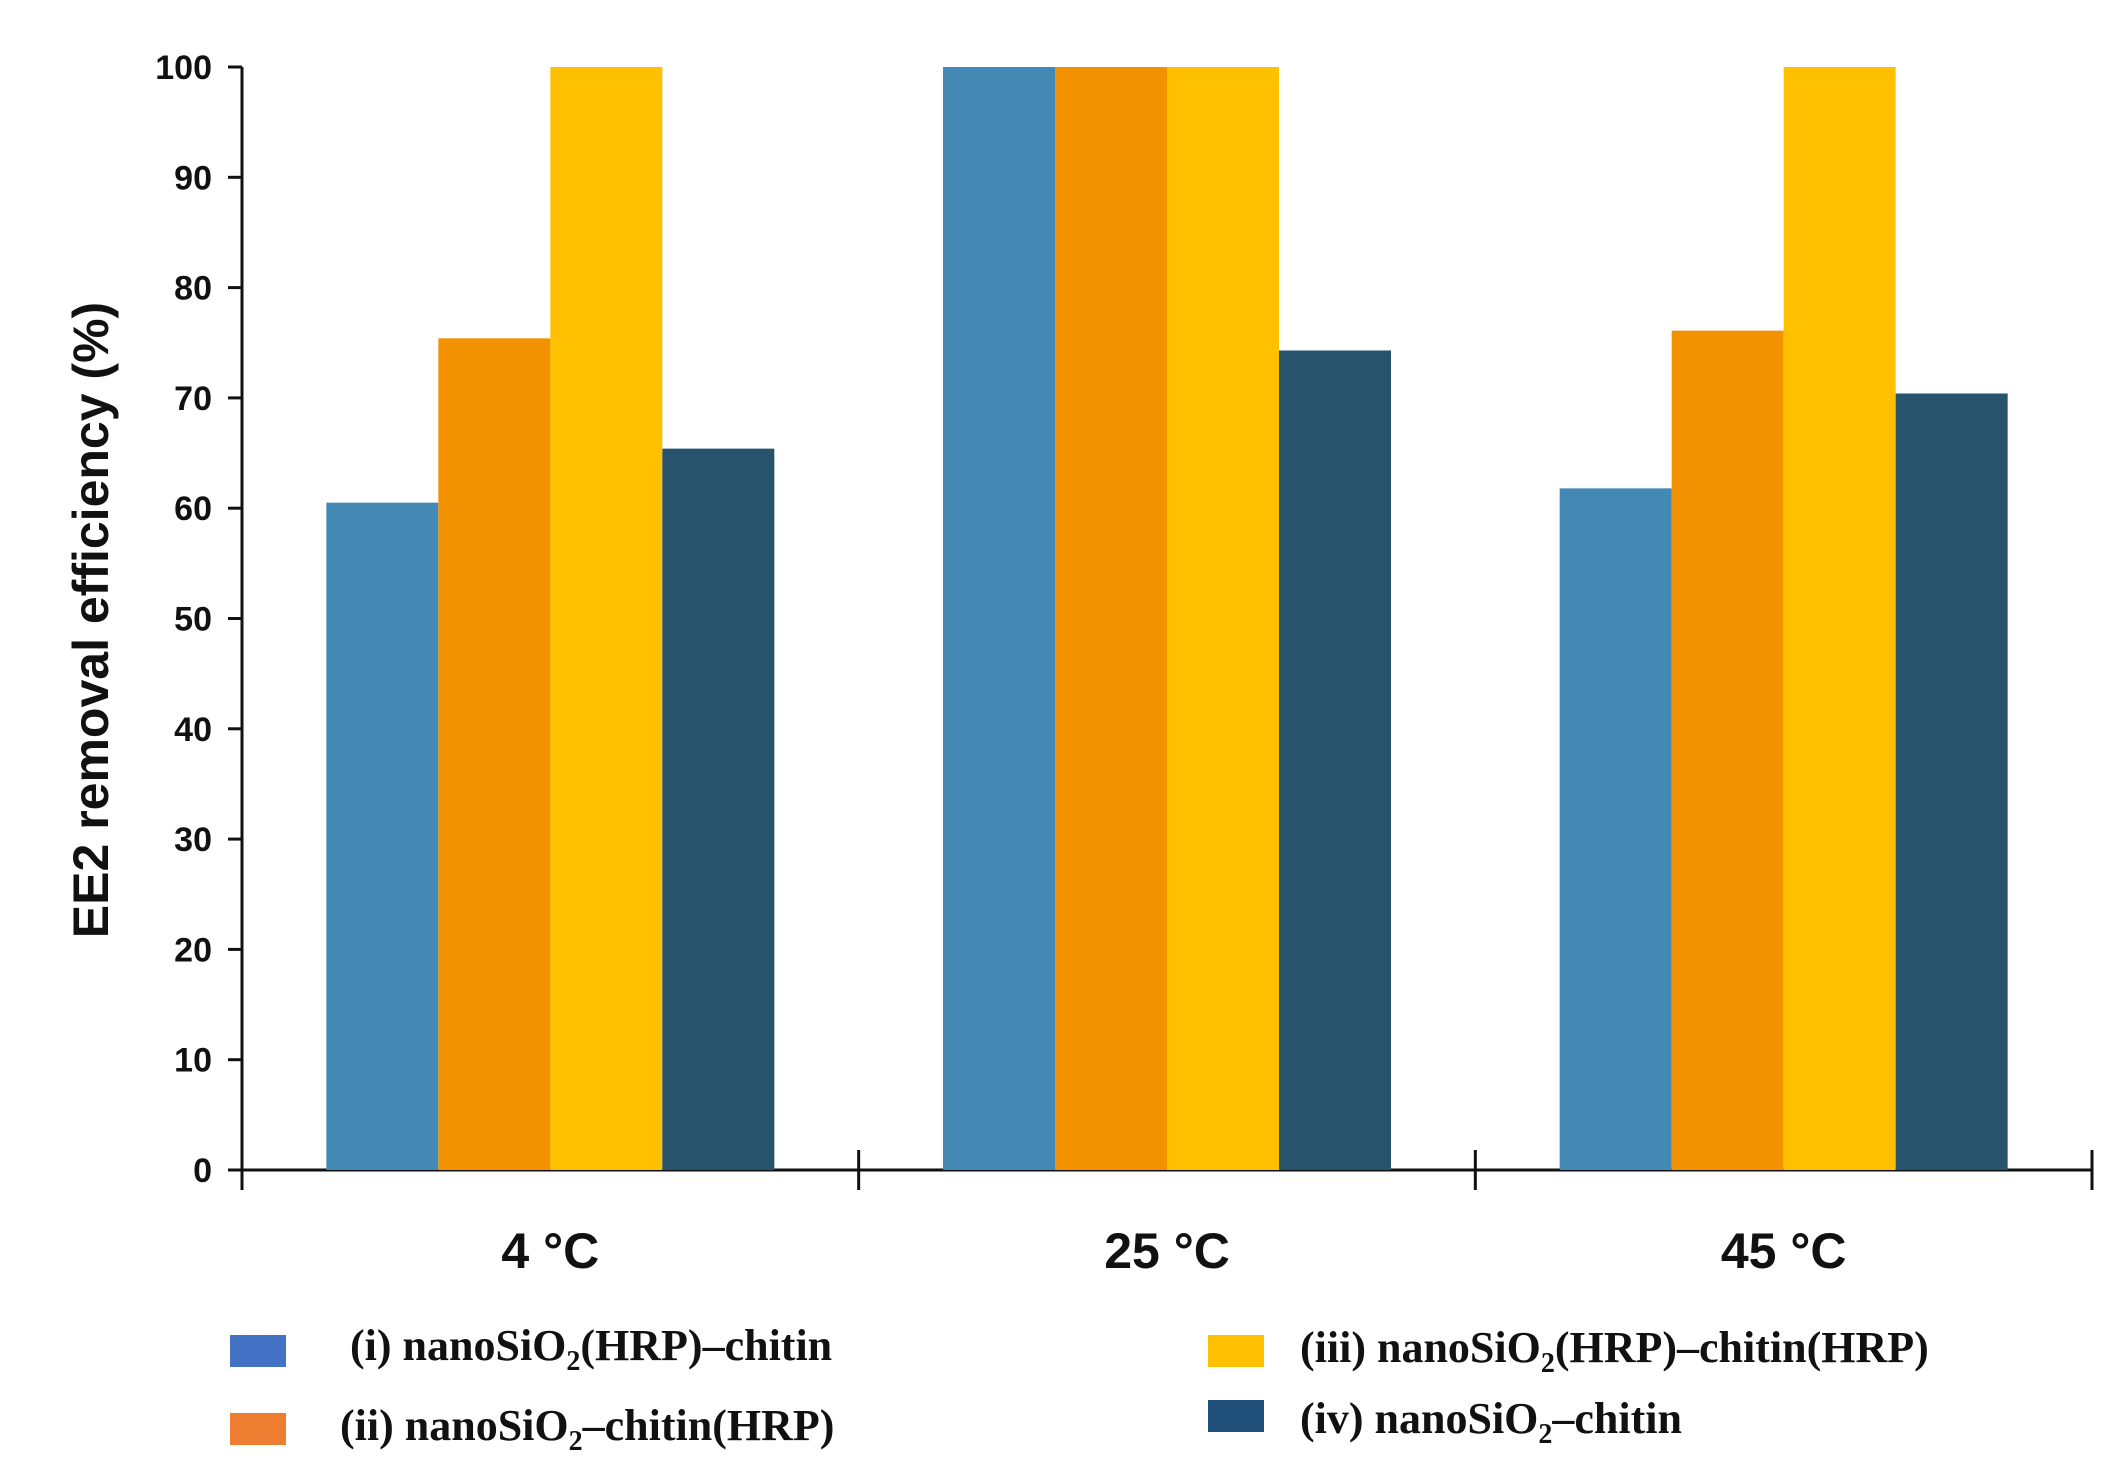  What do you see at coordinates (1614, 1351) in the screenshot?
I see `legend-label-3: (iii) nanoSiO2(HRP)–chitin(HRP)` at bounding box center [1614, 1351].